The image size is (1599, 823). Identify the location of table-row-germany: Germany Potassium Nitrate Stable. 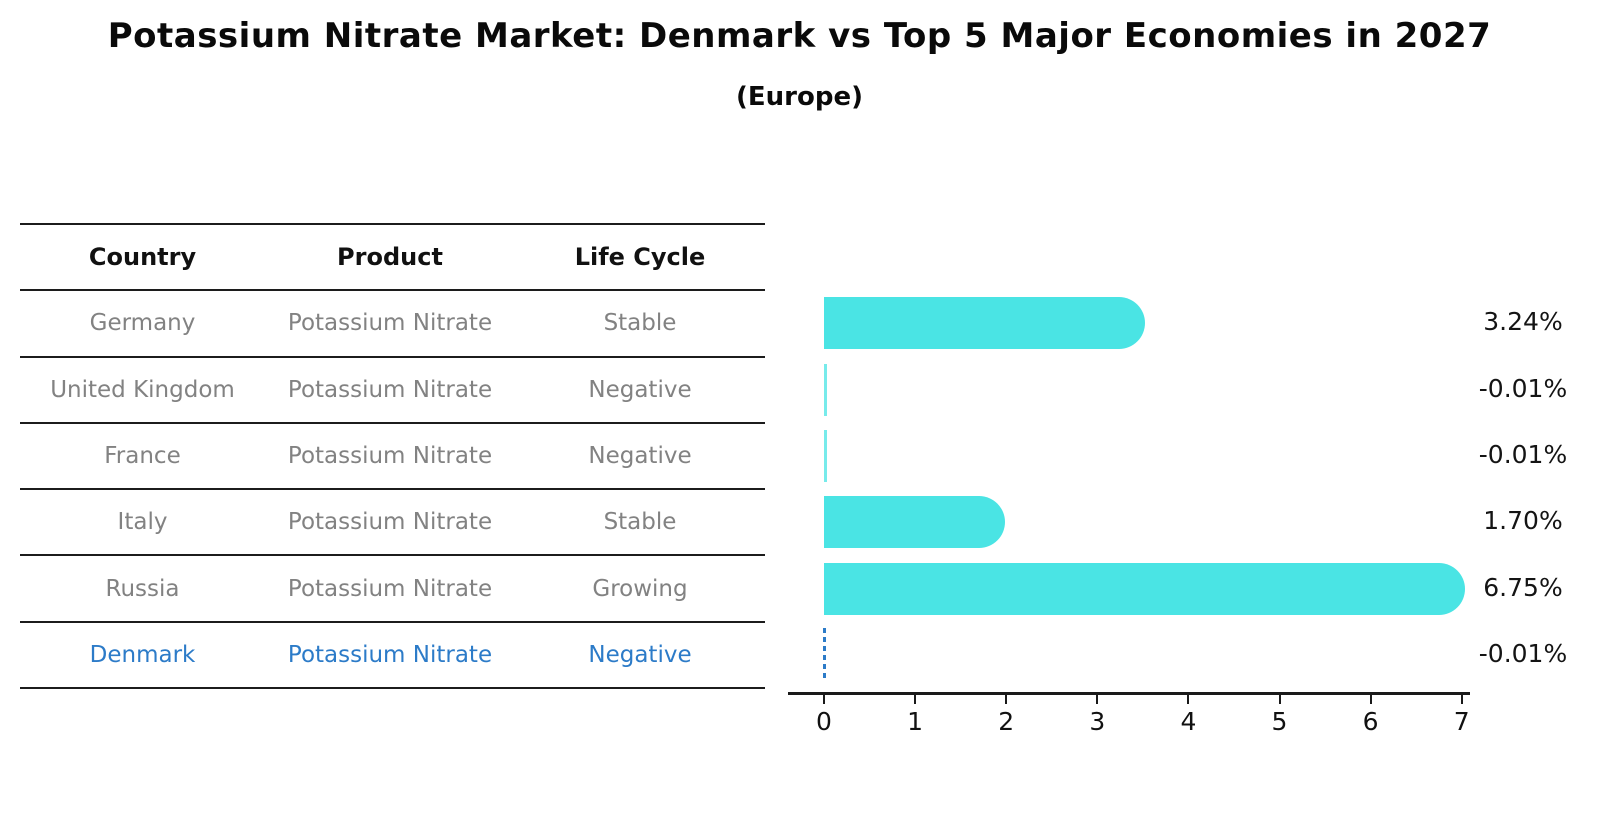
(392, 322).